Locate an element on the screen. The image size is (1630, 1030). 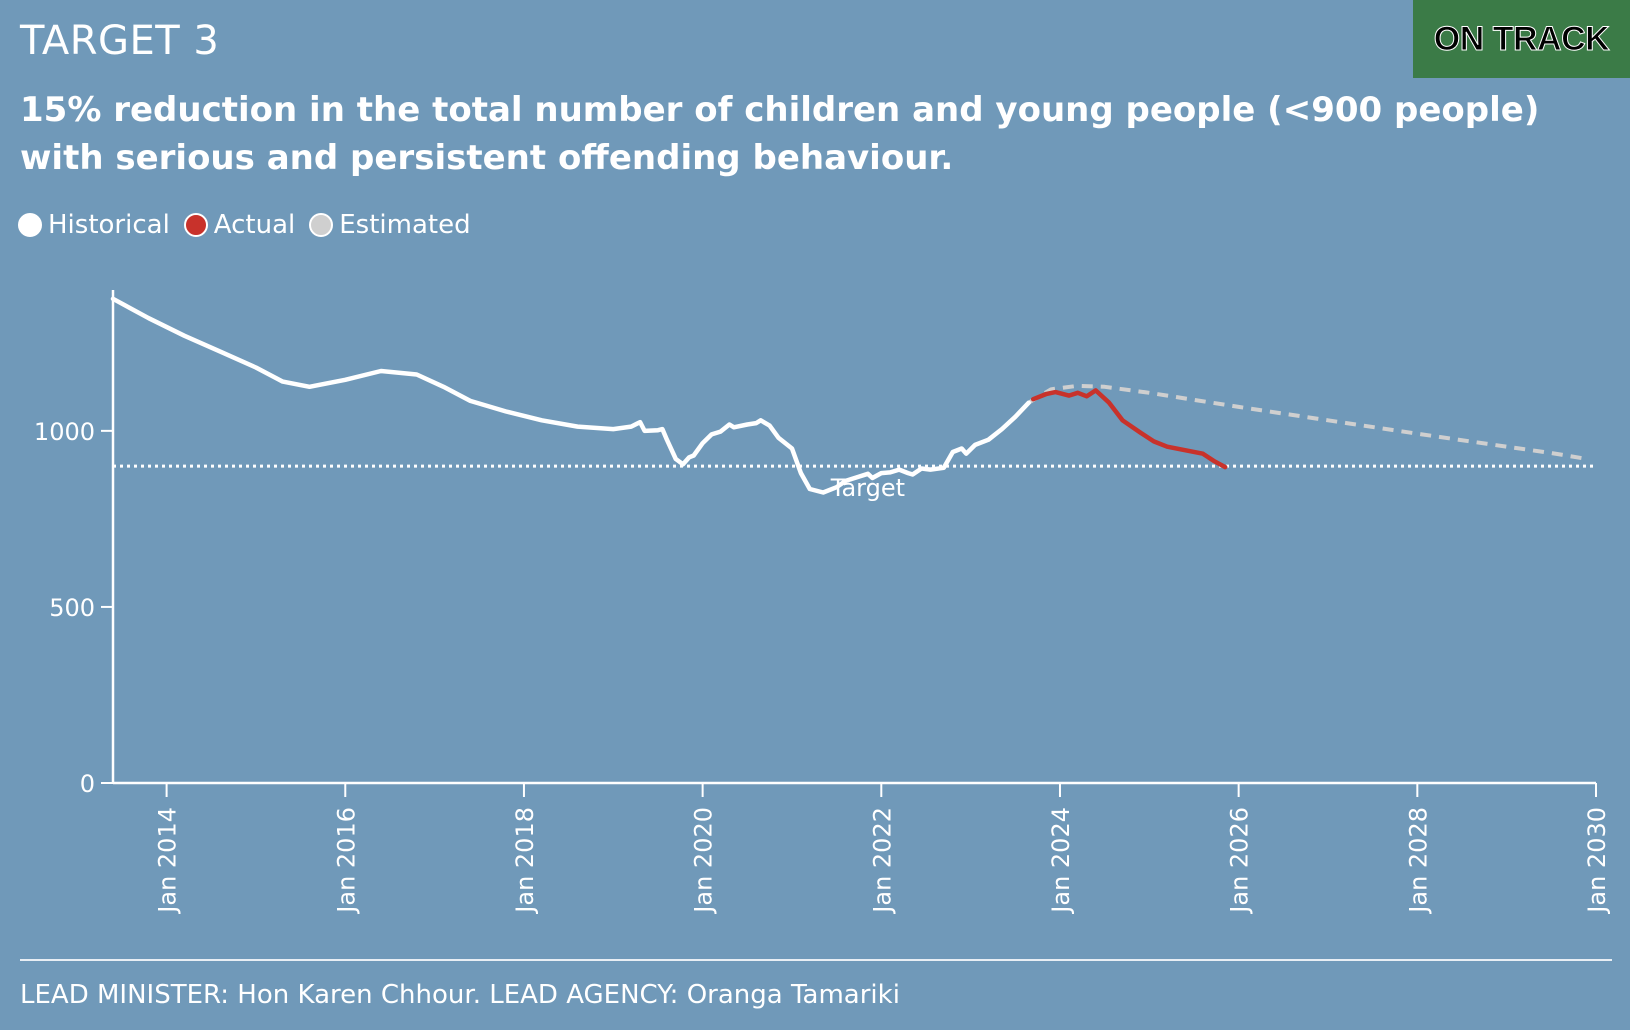
legend: Historical Actual Estimated is located at coordinates (251, 225).